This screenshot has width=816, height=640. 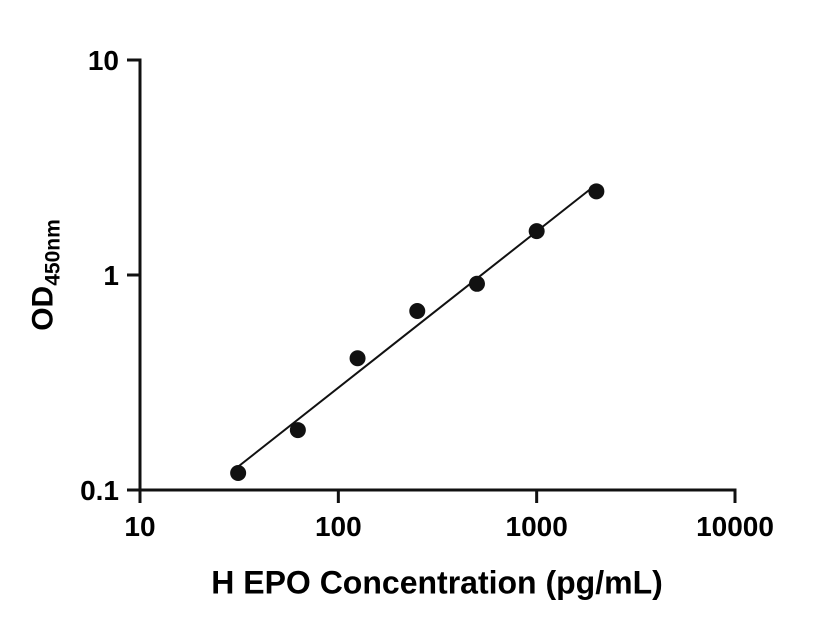 I want to click on y-tick-label: 1, so click(x=111, y=275).